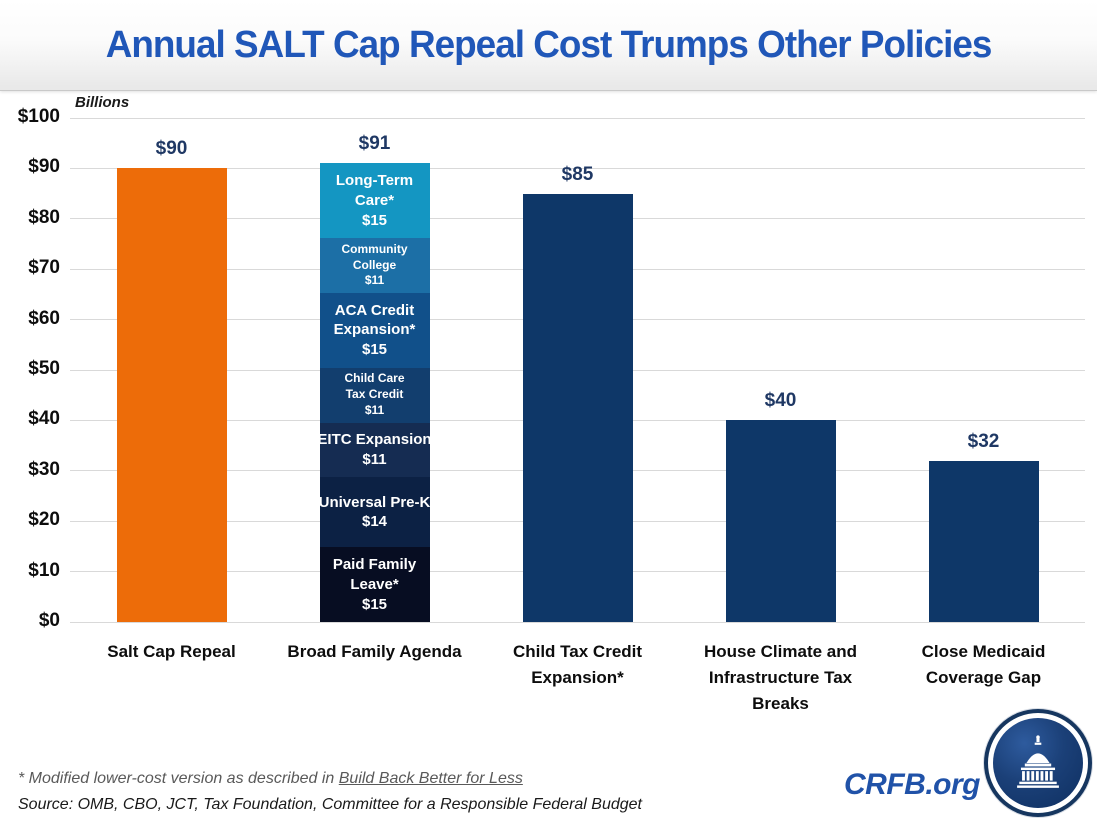 The width and height of the screenshot is (1097, 822). What do you see at coordinates (44, 318) in the screenshot?
I see `y-axis-tick-label: $60` at bounding box center [44, 318].